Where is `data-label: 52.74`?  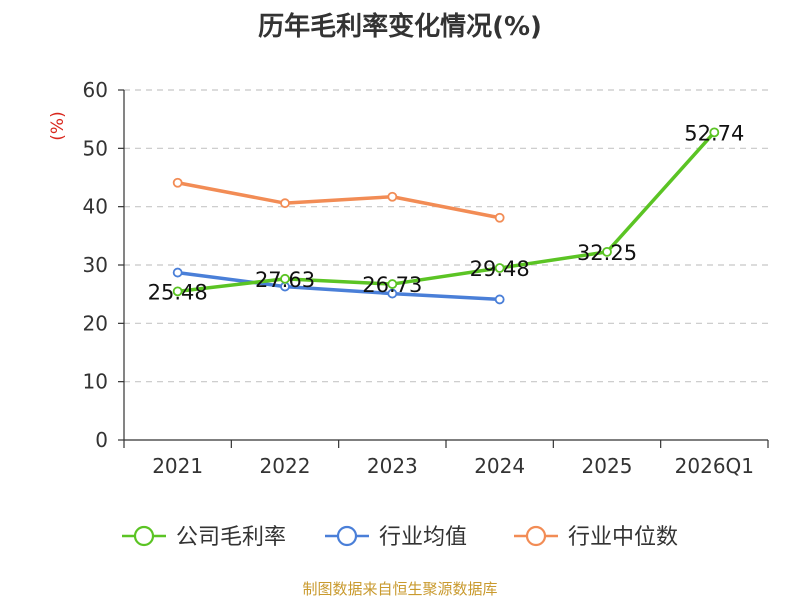 data-label: 52.74 is located at coordinates (714, 133).